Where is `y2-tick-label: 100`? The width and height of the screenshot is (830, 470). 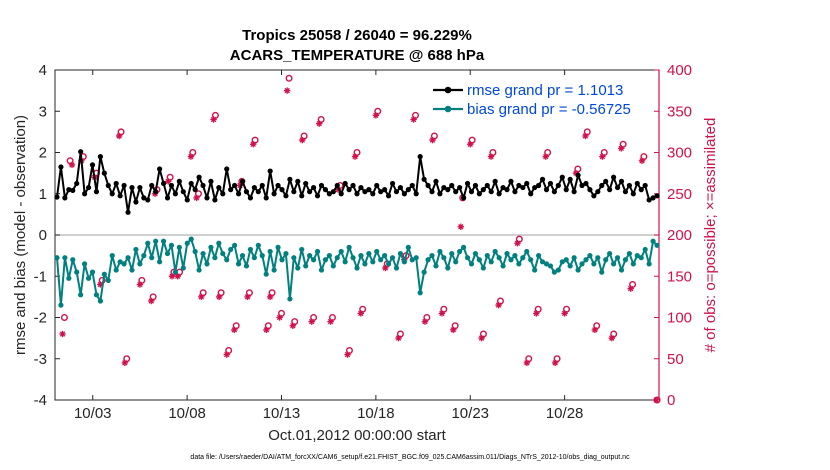
y2-tick-label: 100 is located at coordinates (679, 318).